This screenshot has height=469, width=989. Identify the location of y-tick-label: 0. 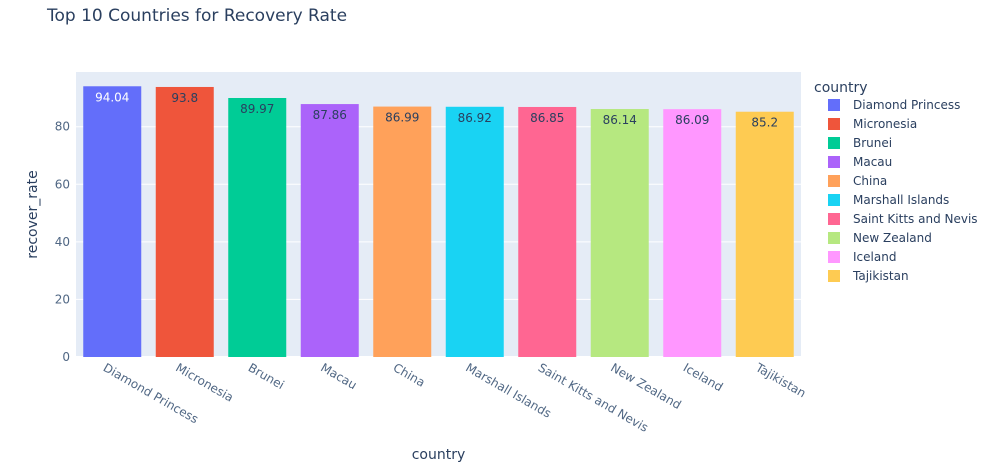
(66, 357).